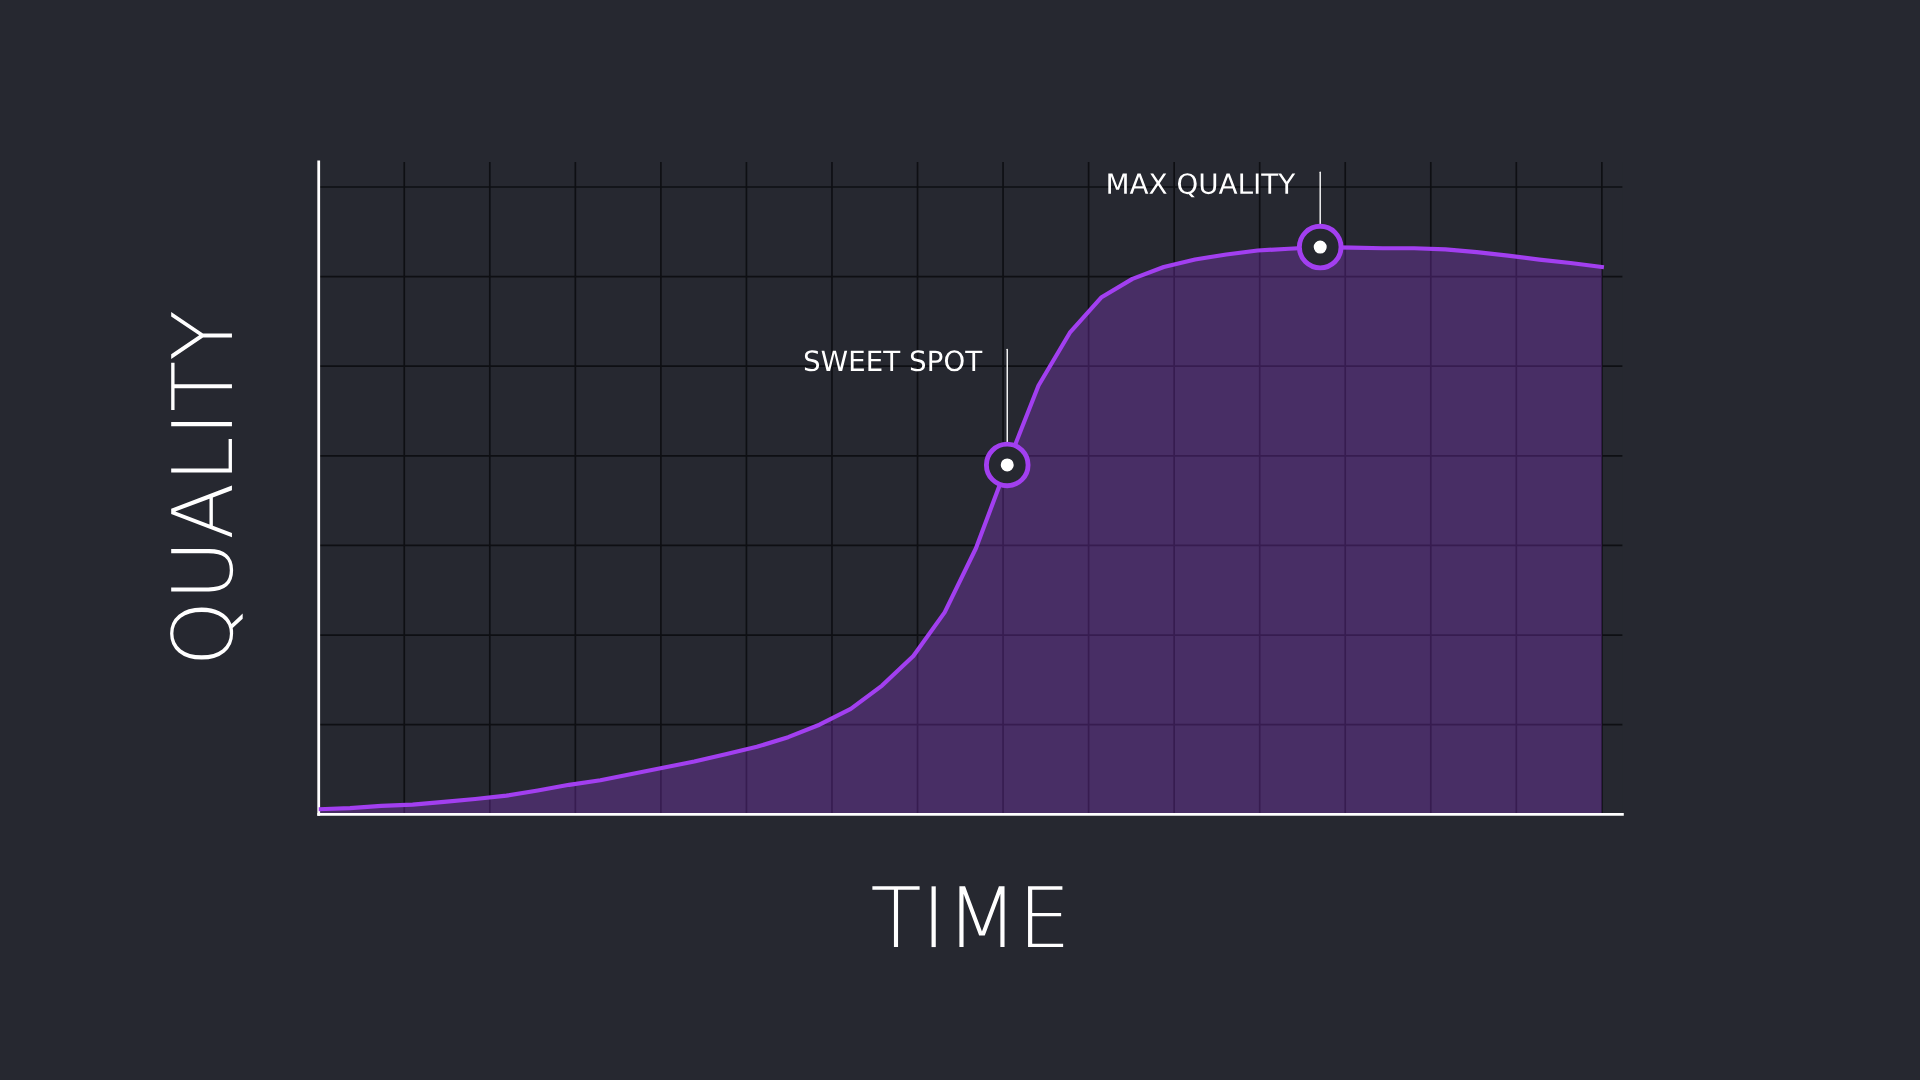  What do you see at coordinates (893, 361) in the screenshot?
I see `annotation: SWEET SPOT` at bounding box center [893, 361].